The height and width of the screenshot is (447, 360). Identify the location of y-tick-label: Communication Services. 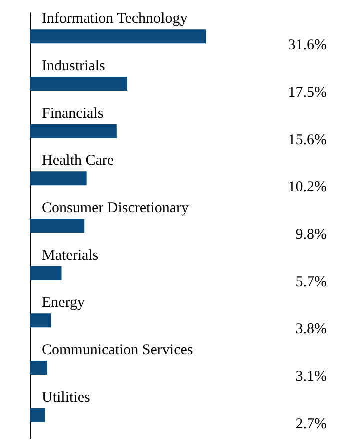
(118, 350).